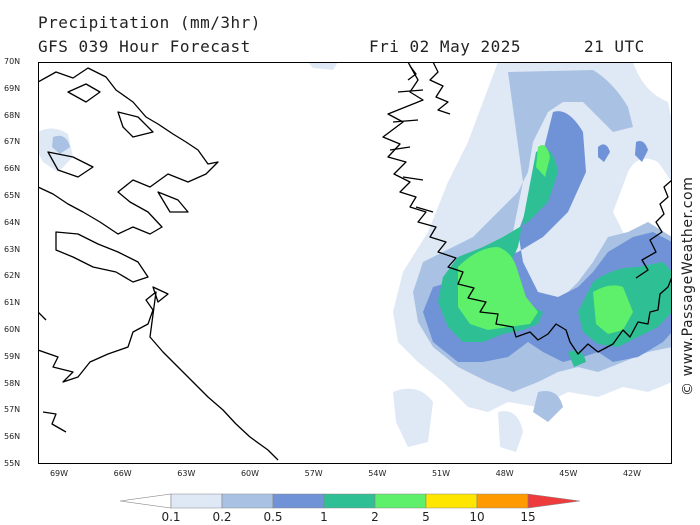 The width and height of the screenshot is (700, 525). I want to click on lon-label: 60W, so click(250, 473).